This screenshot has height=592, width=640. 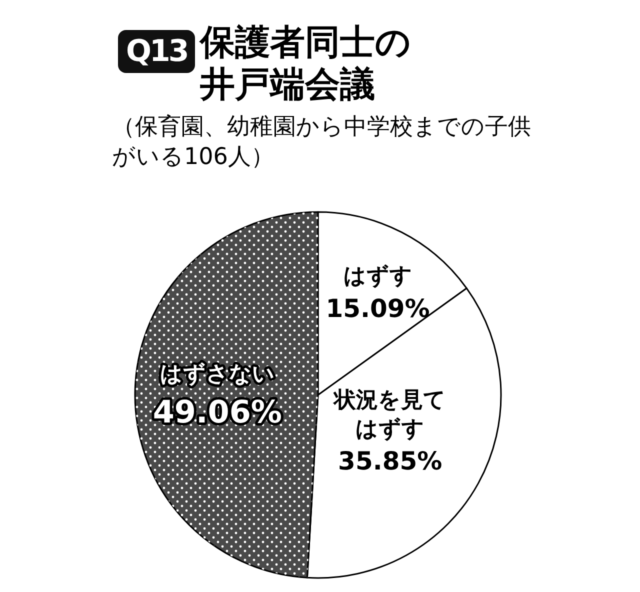 What do you see at coordinates (322, 142) in the screenshot?
I see `chart-subtitle: （保育園、幼稚園から中学校までの子供がいる106人）` at bounding box center [322, 142].